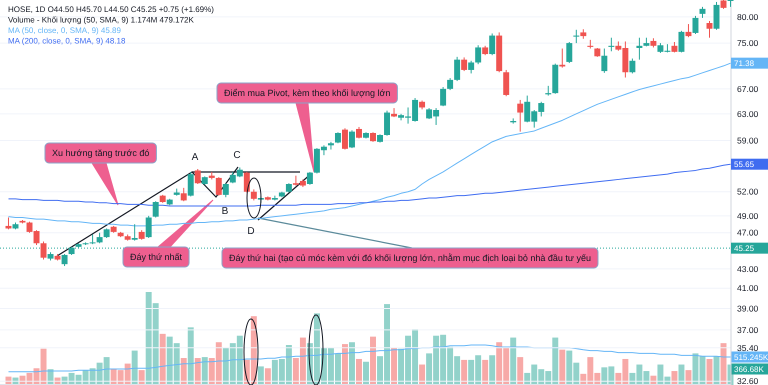 Image resolution: width=768 pixels, height=385 pixels. What do you see at coordinates (101, 153) in the screenshot?
I see `annotation: Xu hướng tăng trước đó` at bounding box center [101, 153].